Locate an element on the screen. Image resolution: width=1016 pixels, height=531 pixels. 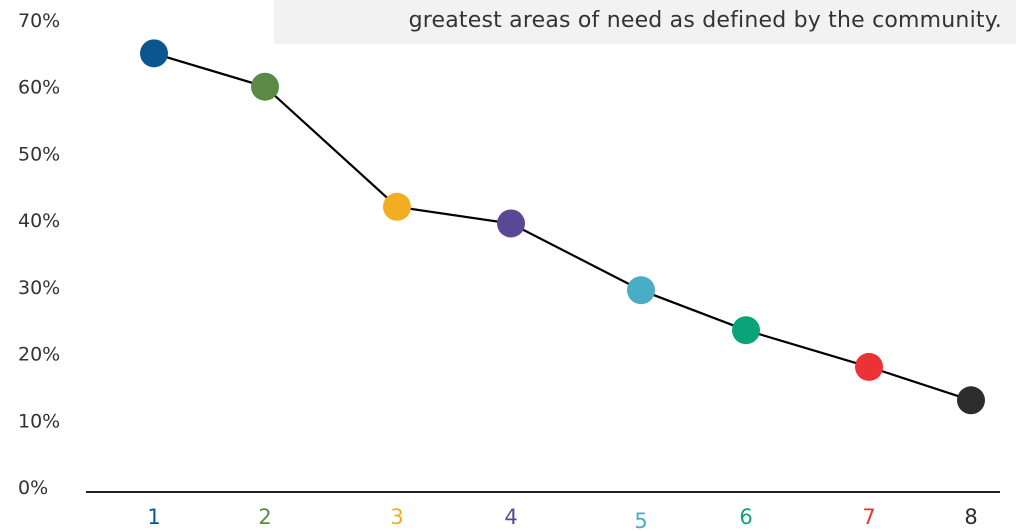
x-tick-label: 3 is located at coordinates (396, 517).